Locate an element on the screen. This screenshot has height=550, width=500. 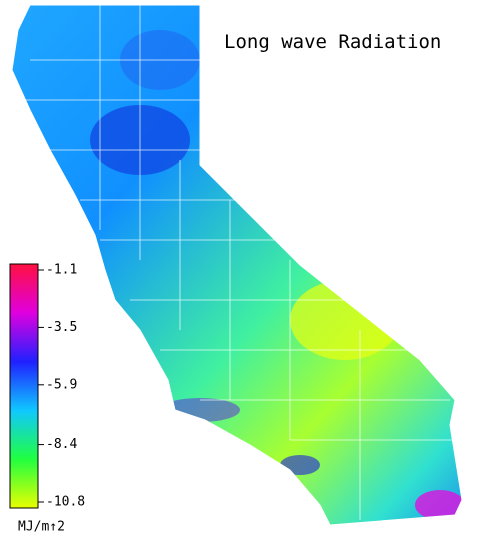
tick-label: -10.8 is located at coordinates (65, 502).